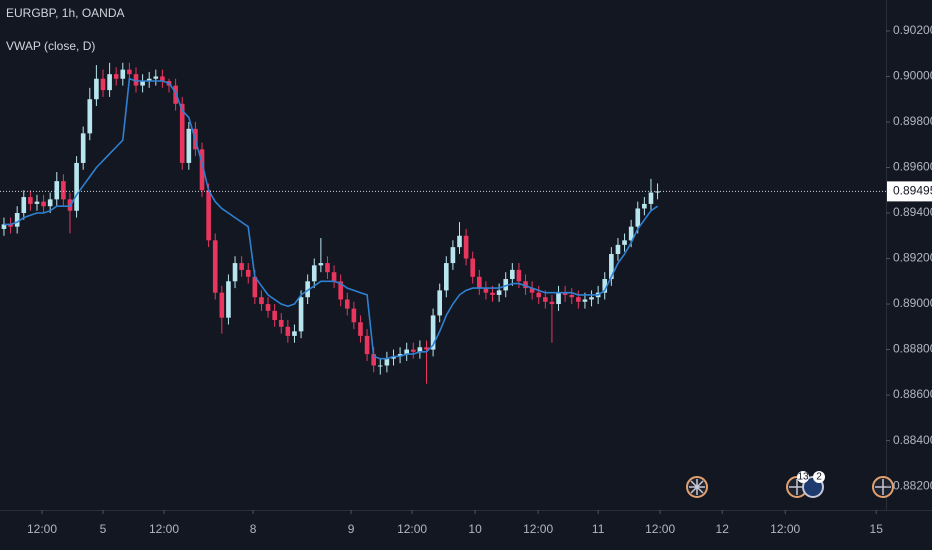 The image size is (932, 550). What do you see at coordinates (790, 484) in the screenshot?
I see `event-markers: 13 2` at bounding box center [790, 484].